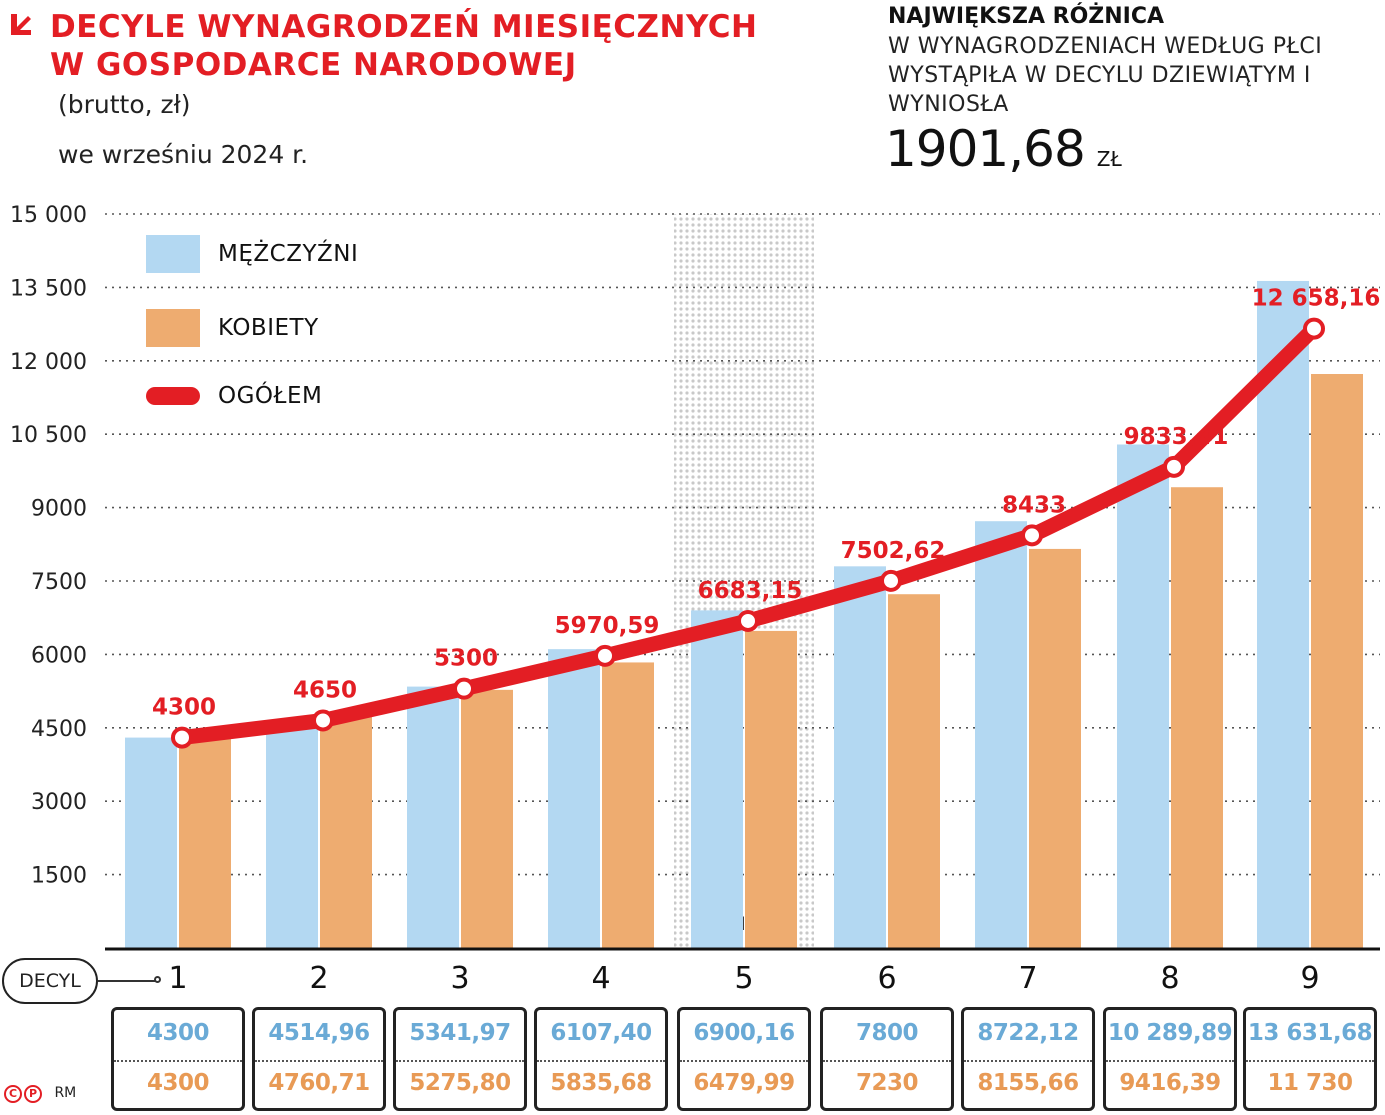  I want to click on value-box: 13 631,68 11 730, so click(1310, 1059).